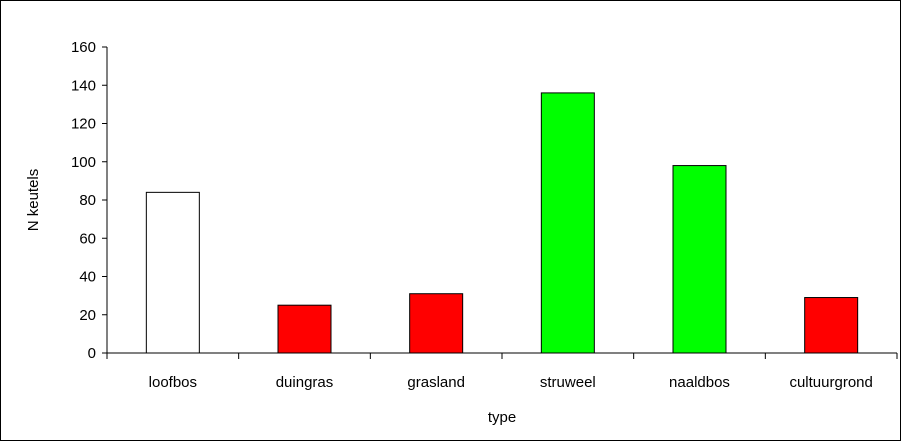 The image size is (901, 442). I want to click on y-tick-label: 40, so click(87, 277).